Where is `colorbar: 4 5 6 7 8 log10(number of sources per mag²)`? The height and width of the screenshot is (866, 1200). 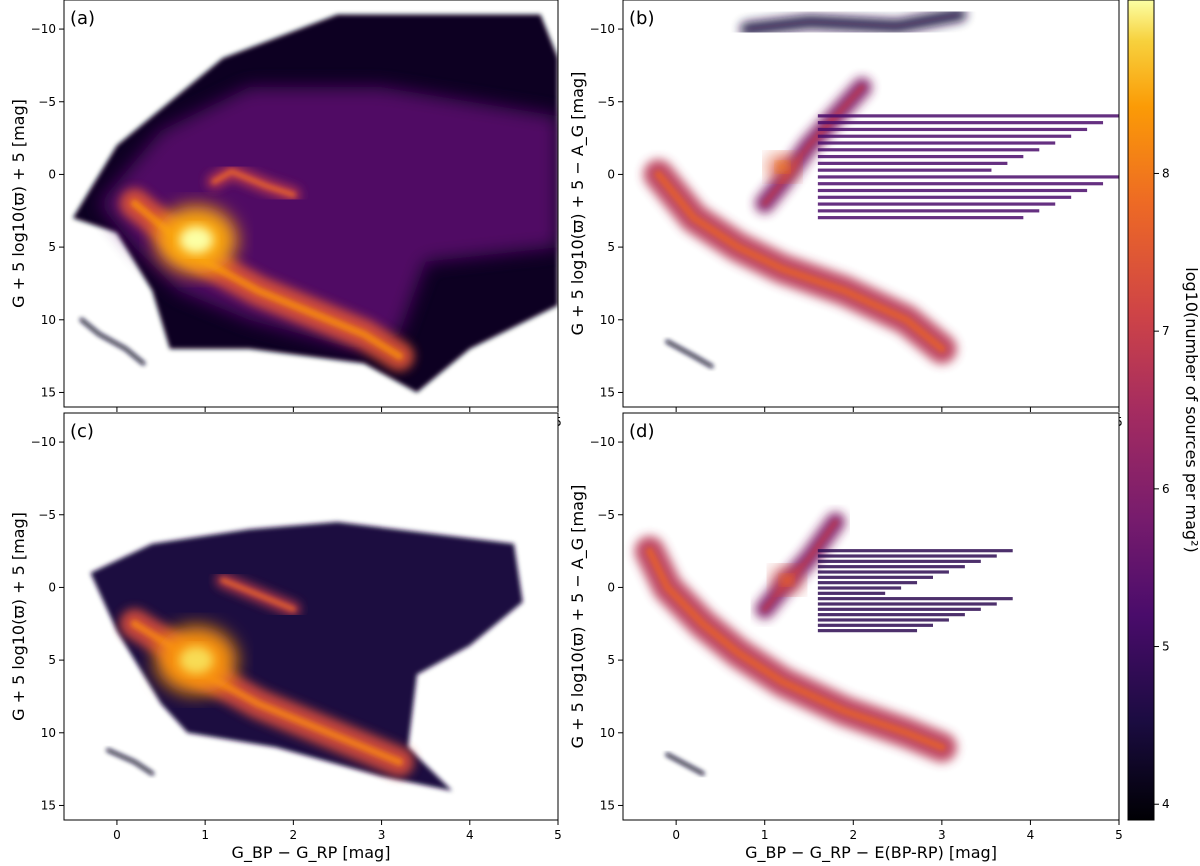 colorbar: 4 5 6 7 8 log10(number of sources per mag²) is located at coordinates (1163, 410).